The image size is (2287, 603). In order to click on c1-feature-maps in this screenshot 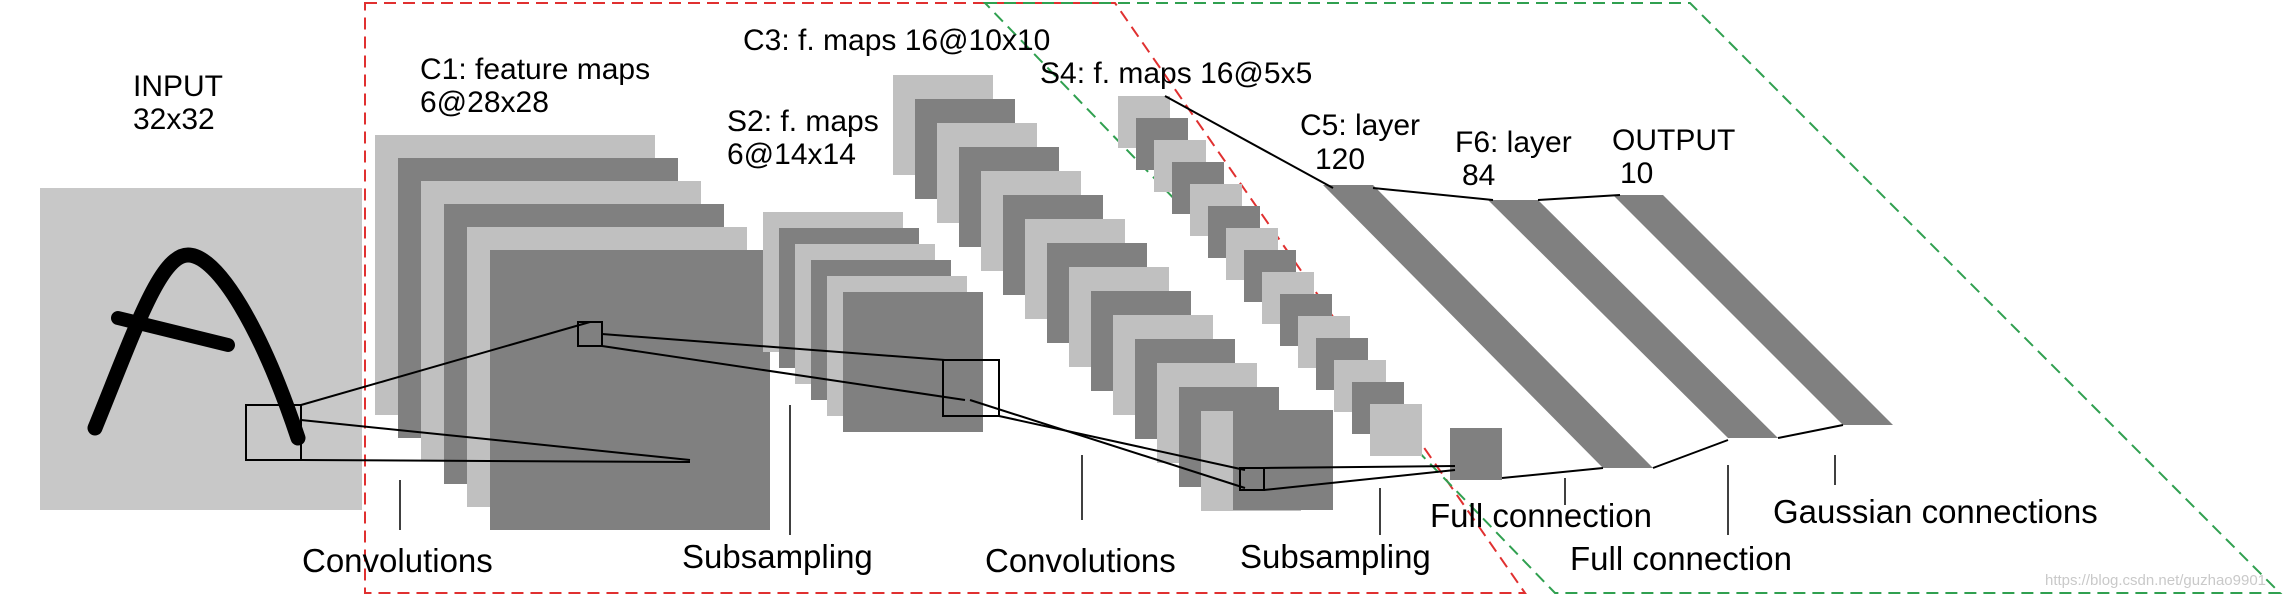, I will do `click(572, 332)`.